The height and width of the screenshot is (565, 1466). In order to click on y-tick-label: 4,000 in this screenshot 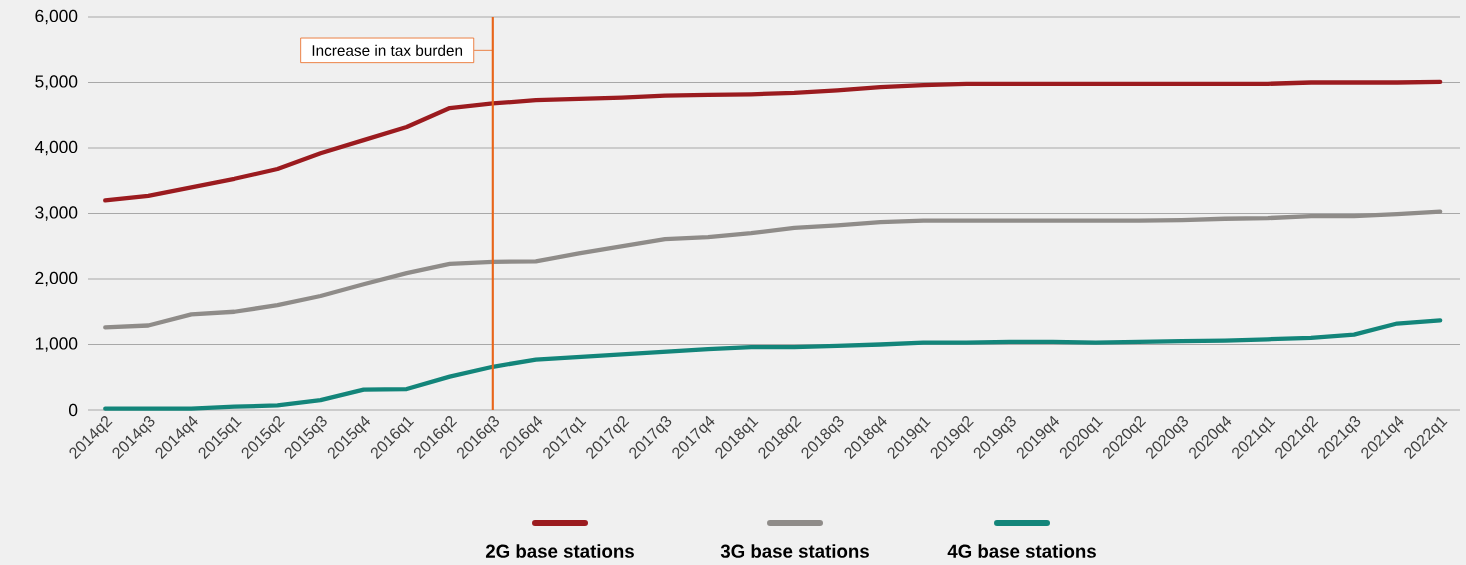, I will do `click(56, 148)`.